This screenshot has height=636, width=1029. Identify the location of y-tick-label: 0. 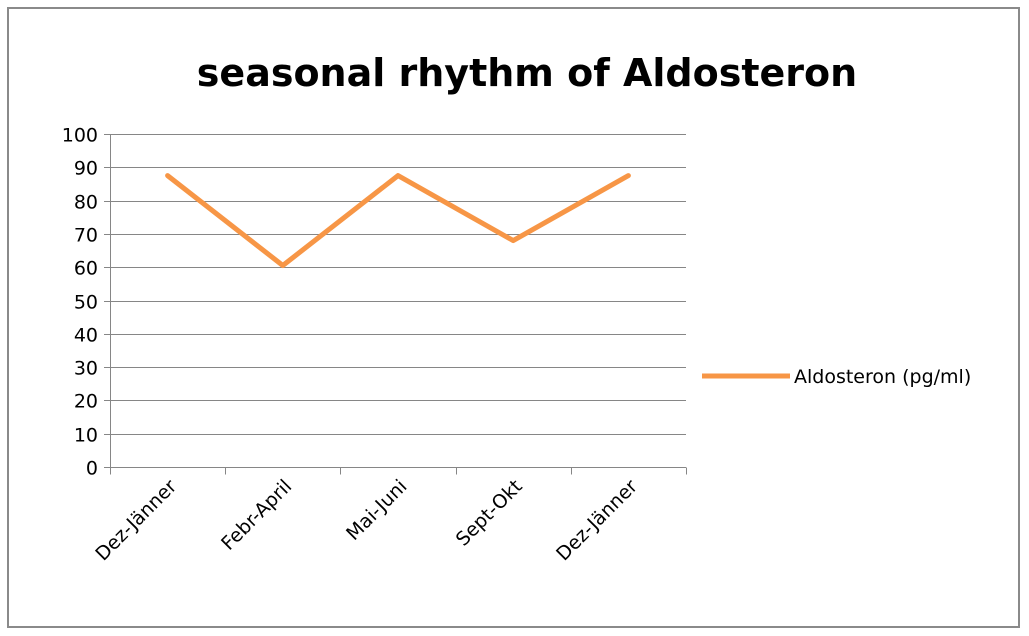
(92, 469).